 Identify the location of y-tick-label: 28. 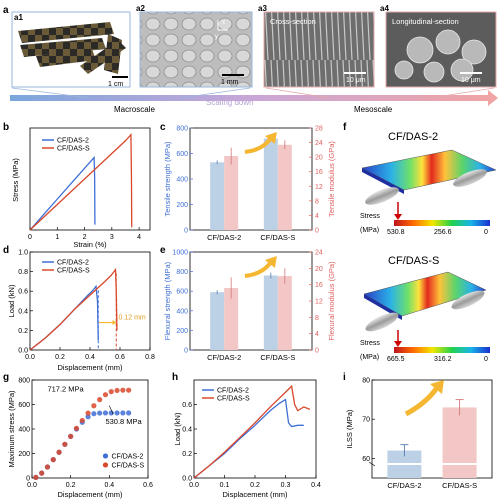
(319, 129).